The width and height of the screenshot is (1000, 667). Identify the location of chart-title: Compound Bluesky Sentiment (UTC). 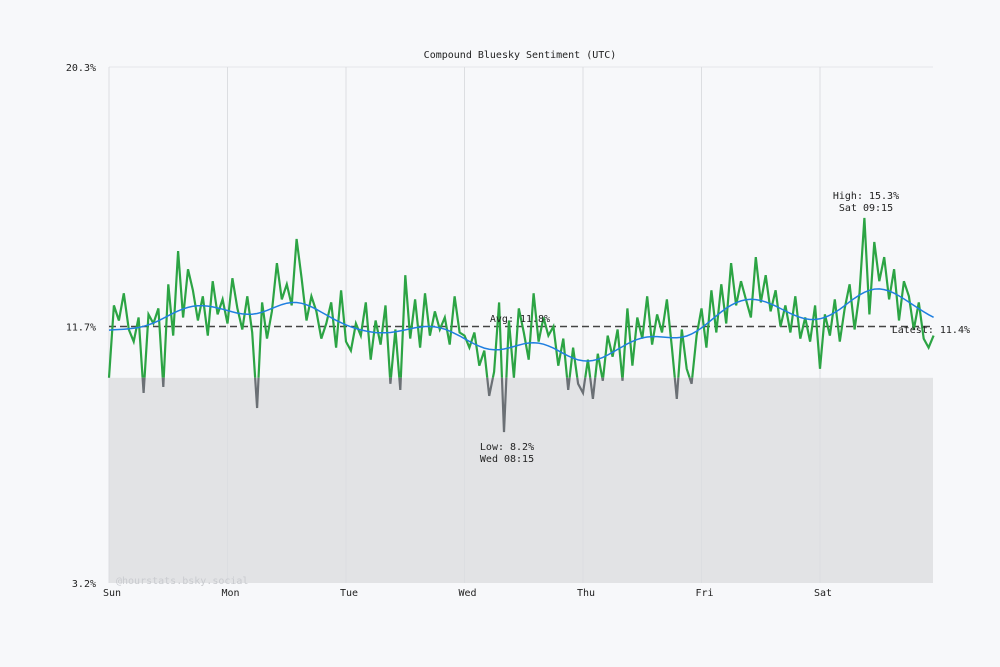
(520, 55).